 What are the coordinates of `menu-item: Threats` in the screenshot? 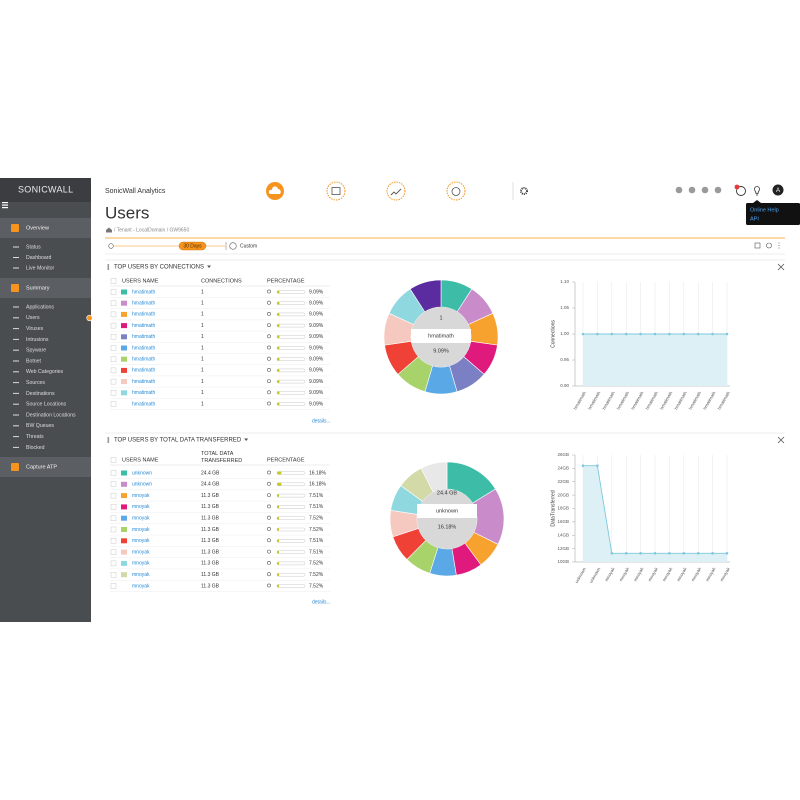 It's located at (35, 437).